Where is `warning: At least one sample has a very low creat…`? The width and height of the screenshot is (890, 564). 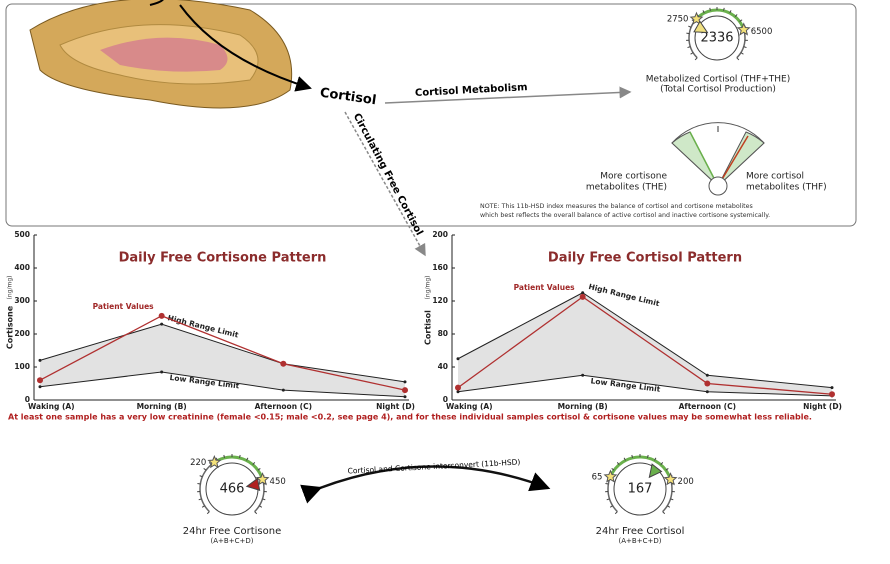 warning: At least one sample has a very low creat… is located at coordinates (410, 417).